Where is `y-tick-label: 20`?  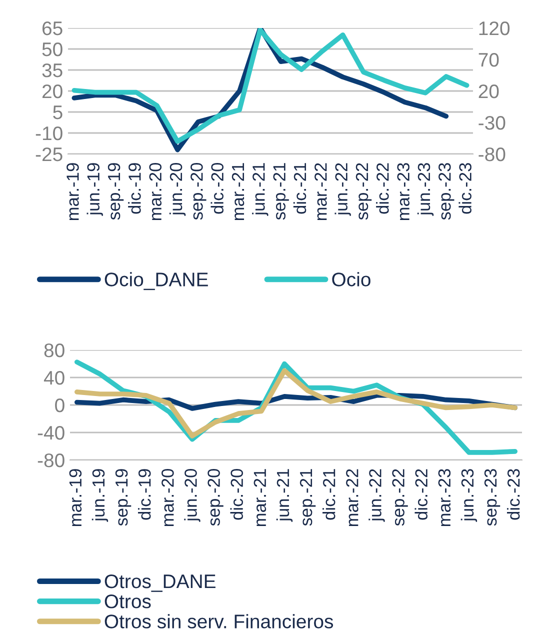
y-tick-label: 20 is located at coordinates (52, 91).